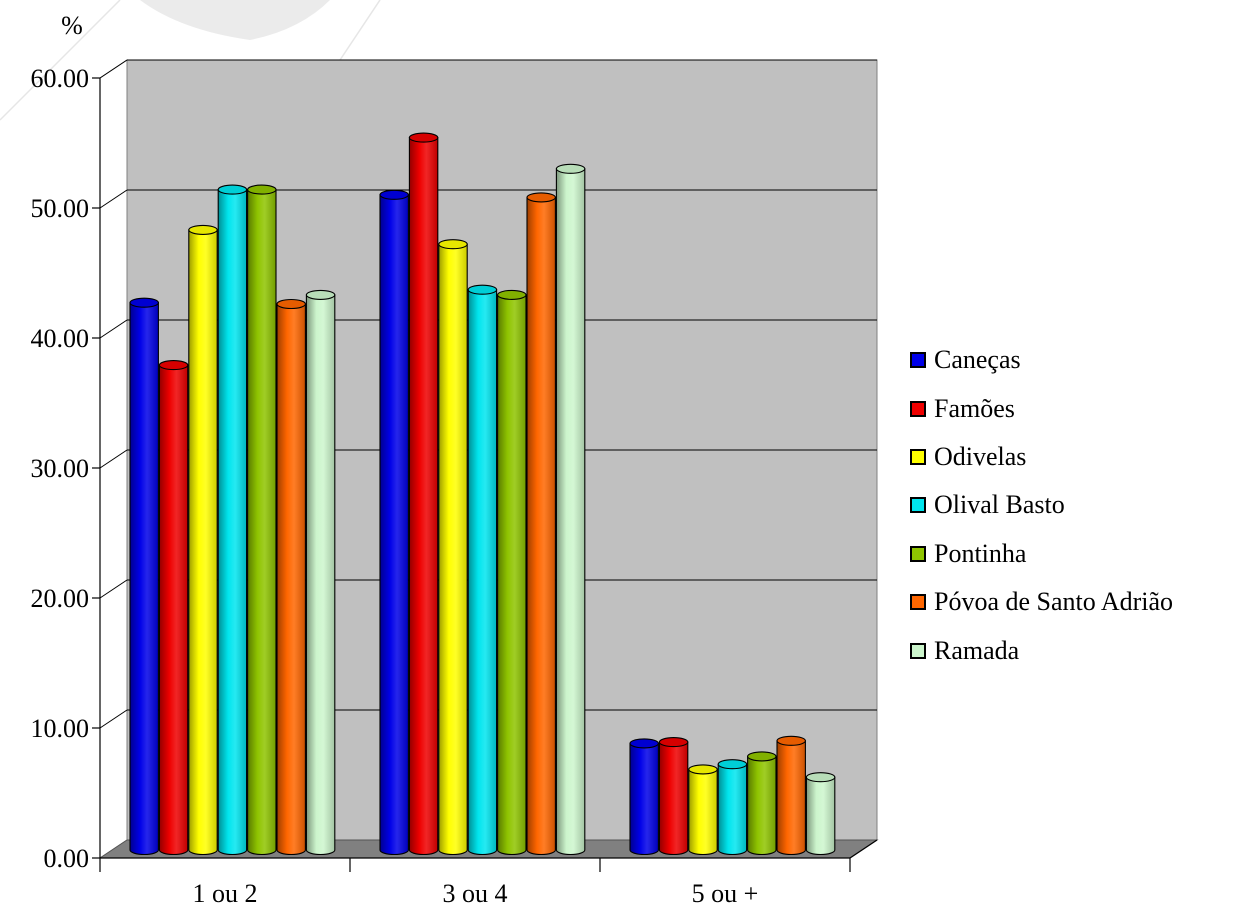  Describe the element at coordinates (999, 505) in the screenshot. I see `legend-label: Olival Basto` at that location.